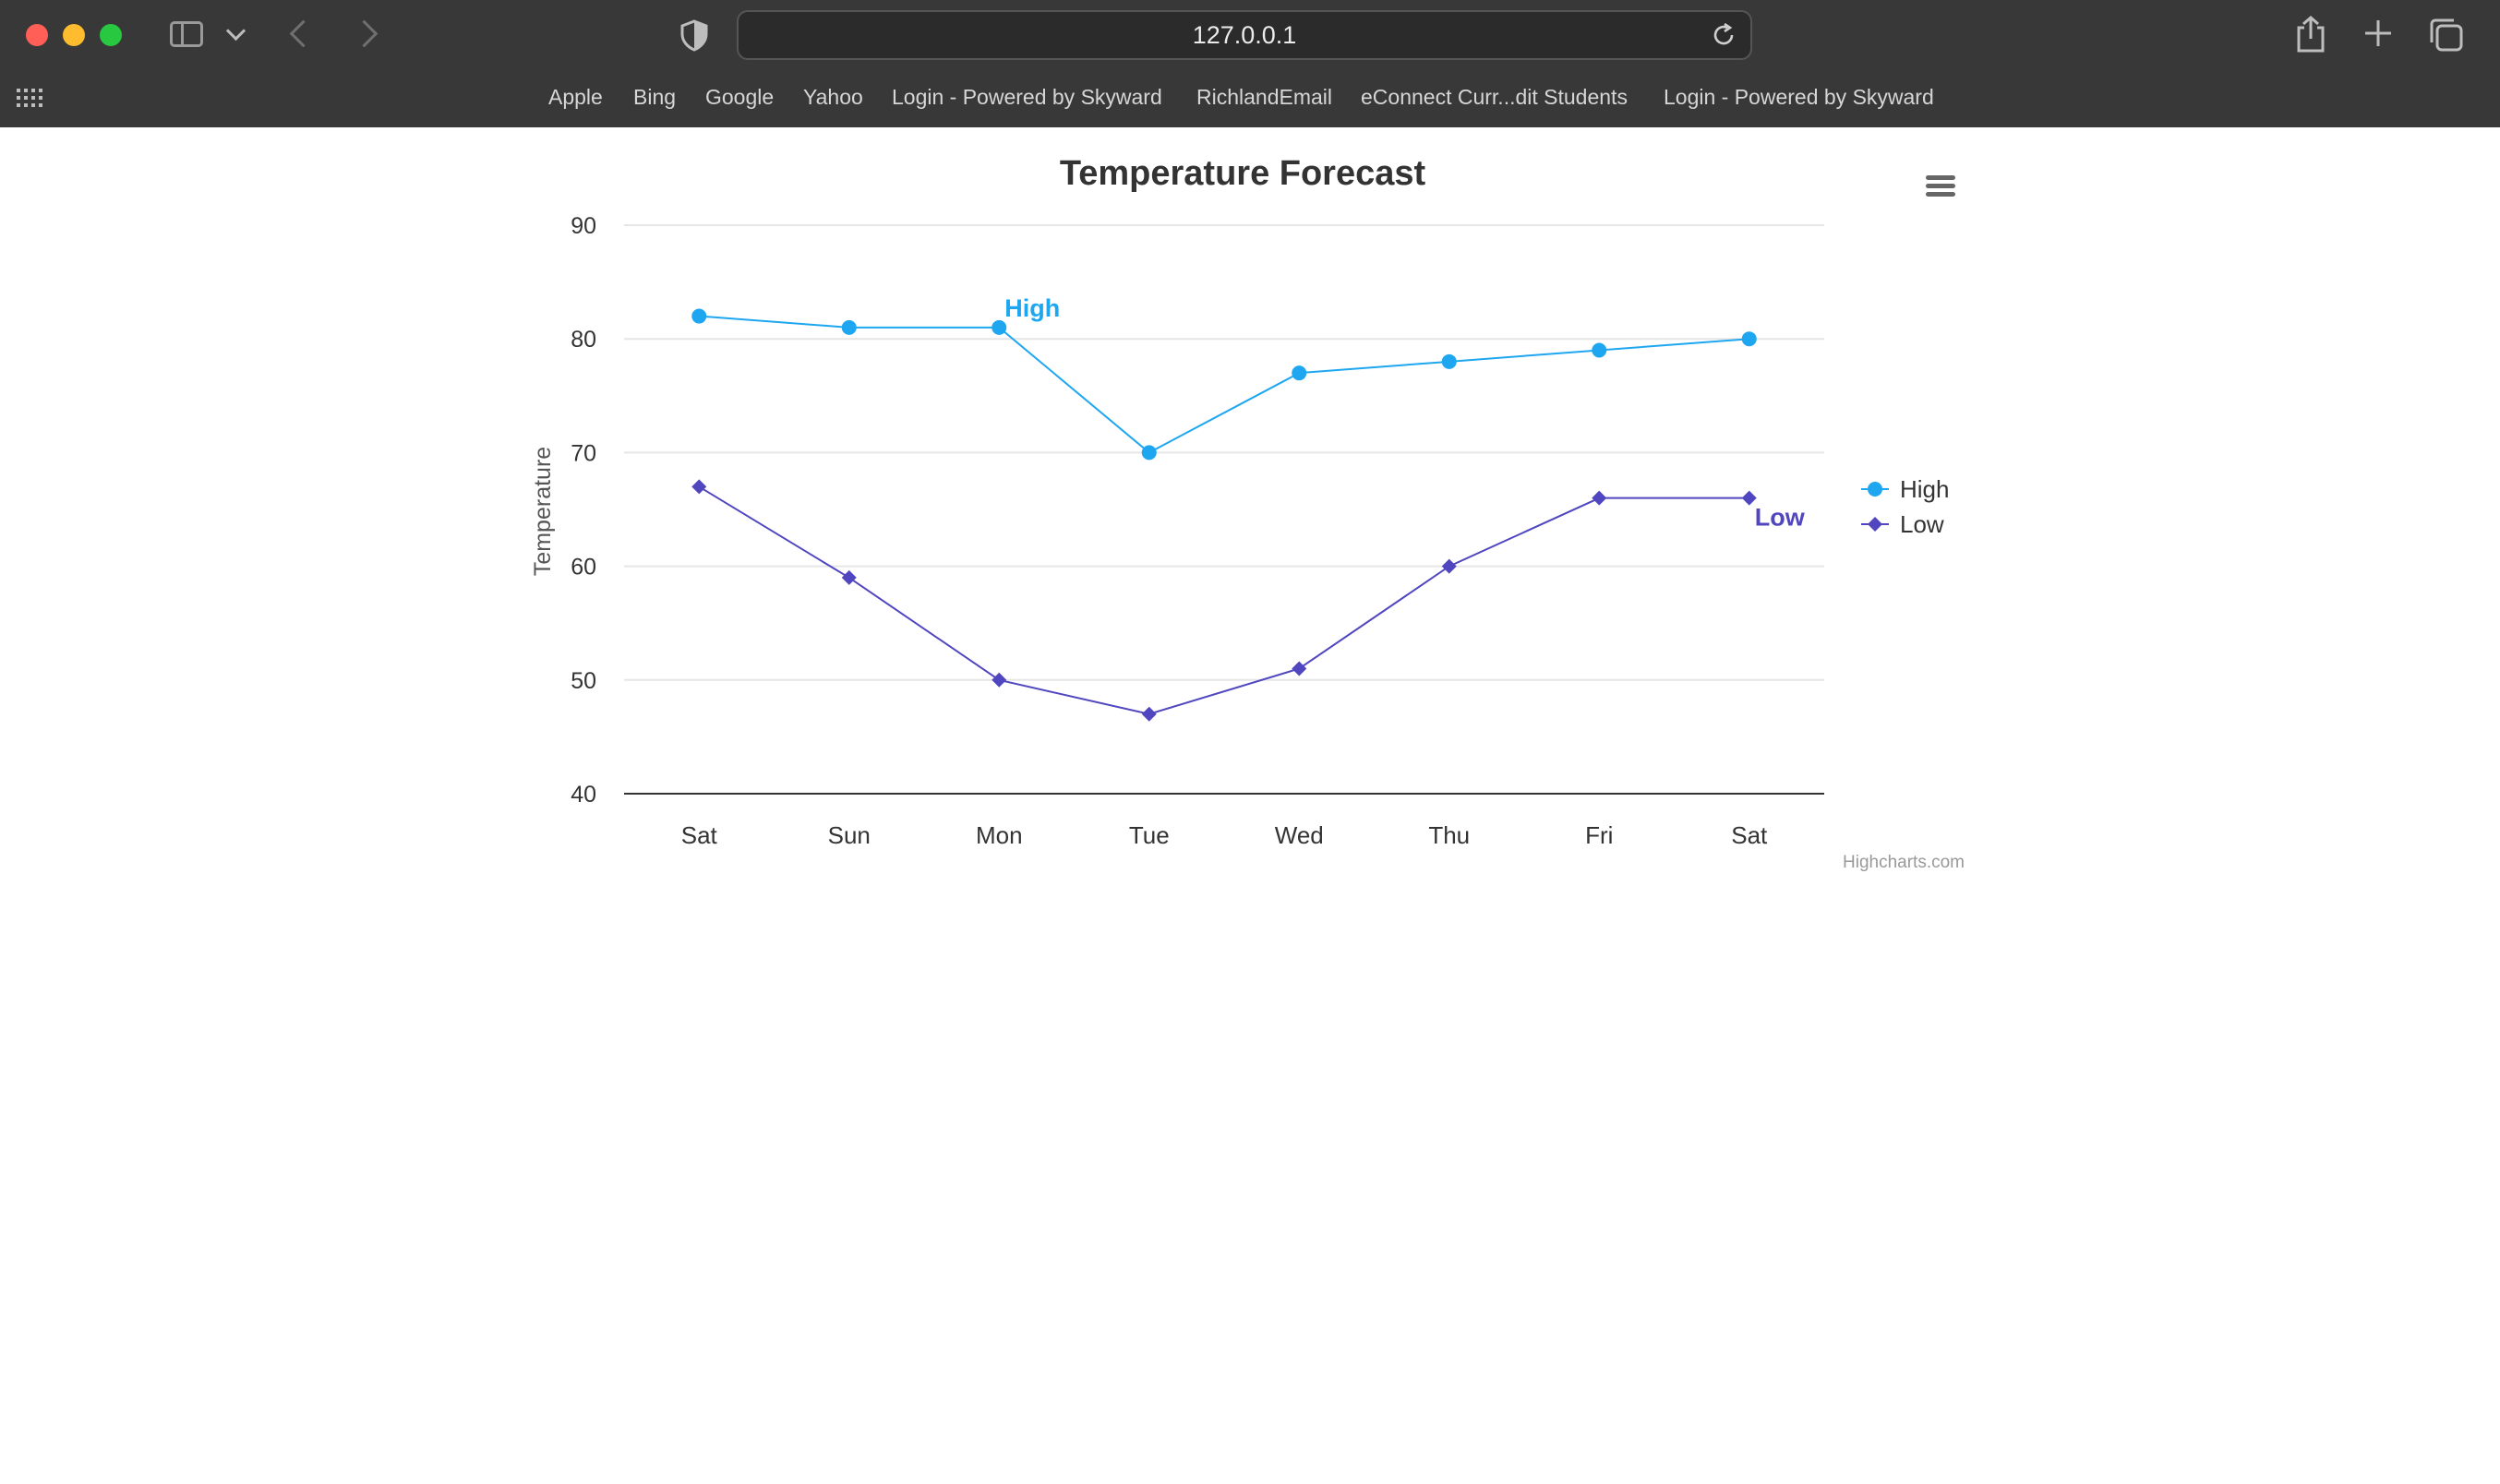 The height and width of the screenshot is (1484, 2500). Describe the element at coordinates (543, 511) in the screenshot. I see `y-axis-title: Temperature` at that location.